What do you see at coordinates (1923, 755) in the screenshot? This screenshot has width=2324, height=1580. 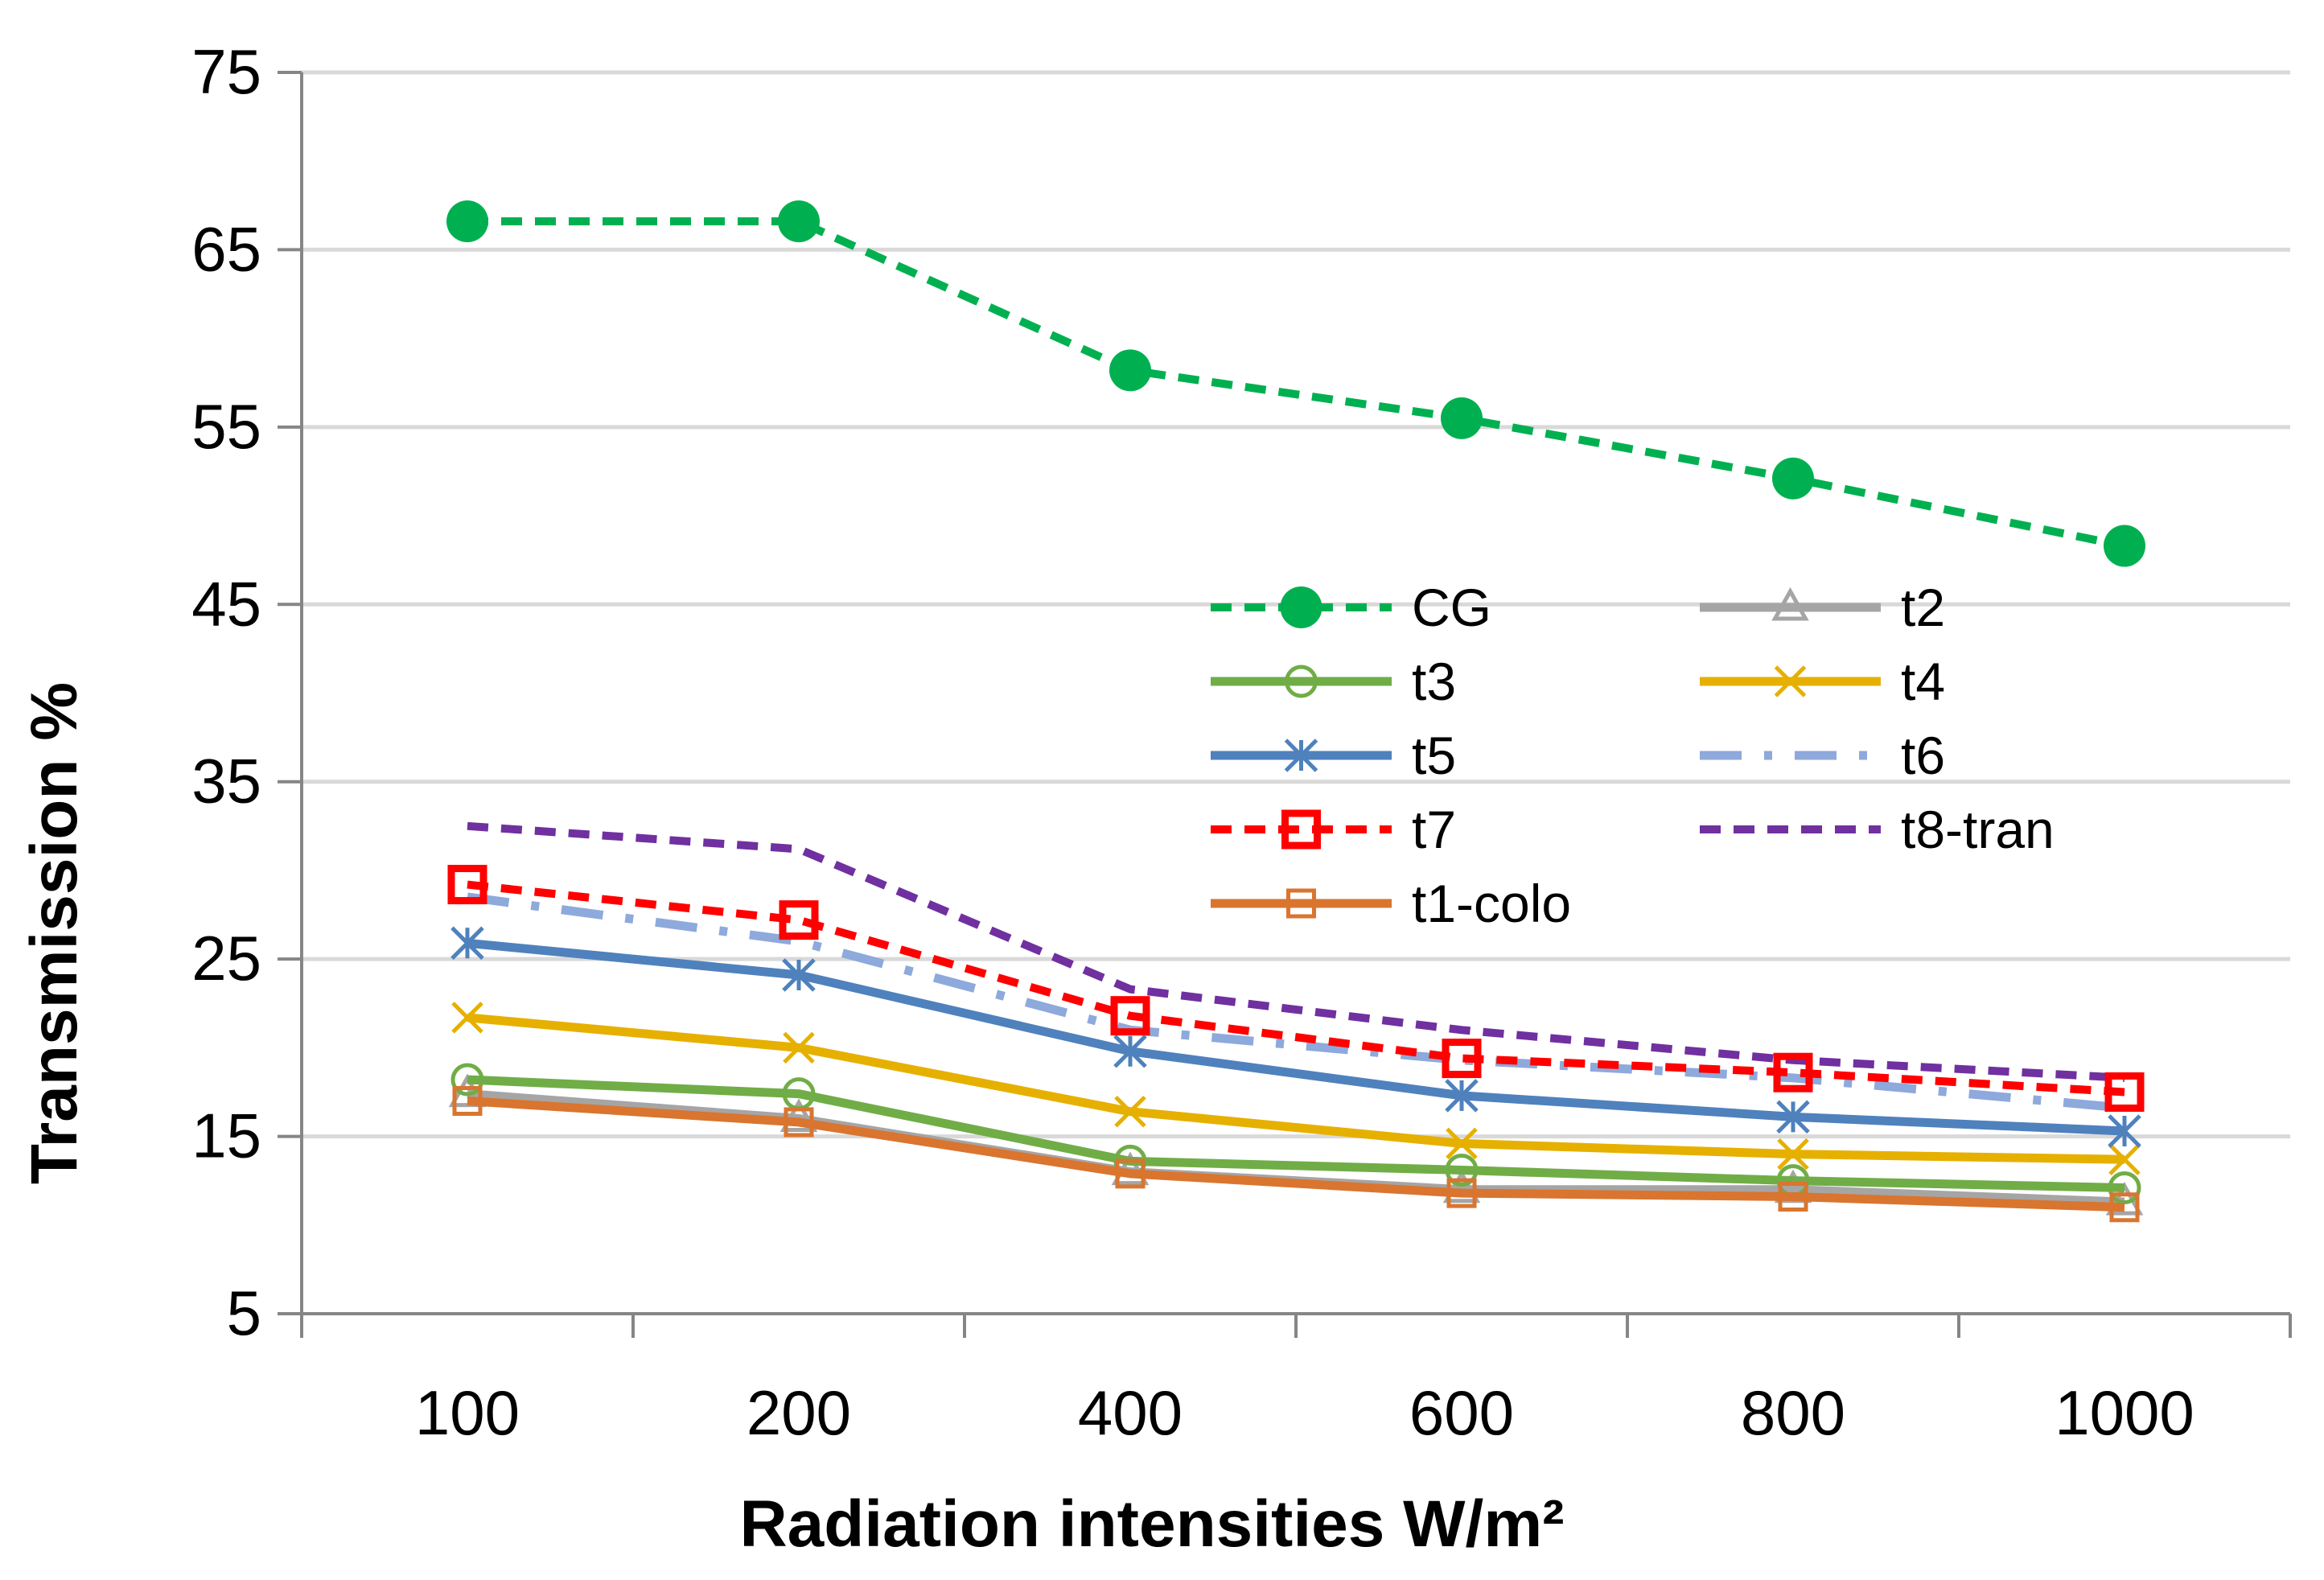 I see `legend-label: t6` at bounding box center [1923, 755].